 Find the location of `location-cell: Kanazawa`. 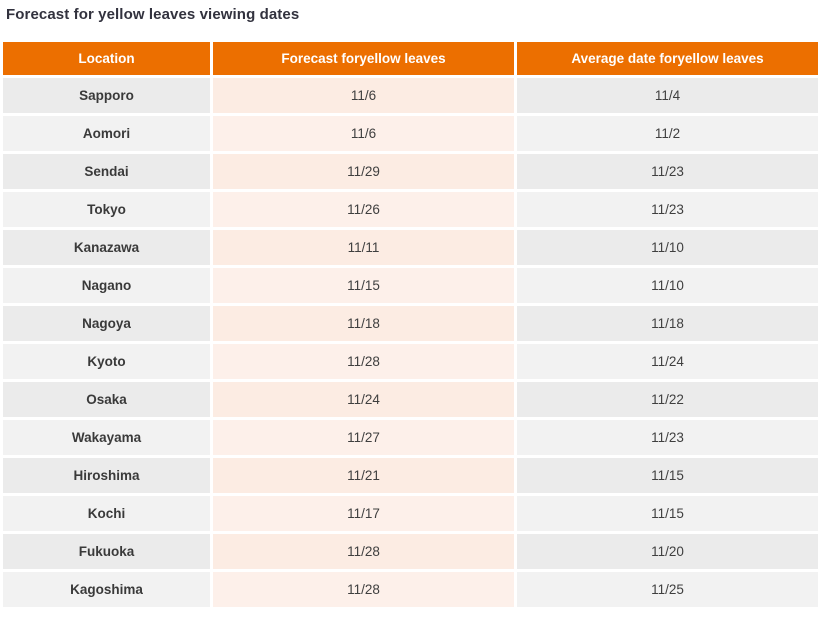

location-cell: Kanazawa is located at coordinates (106, 247).